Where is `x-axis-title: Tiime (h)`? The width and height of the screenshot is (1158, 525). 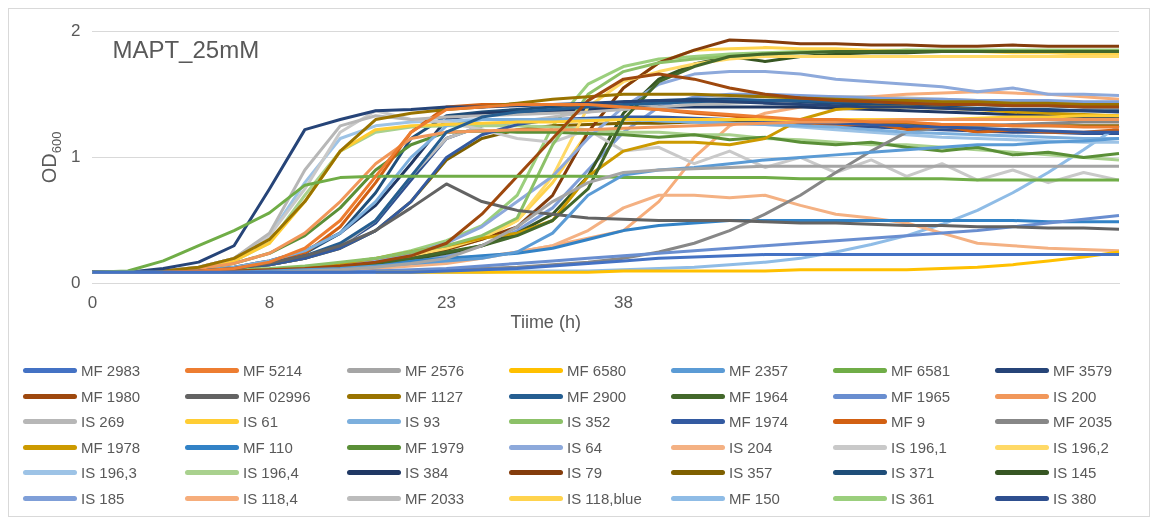
x-axis-title: Tiime (h) is located at coordinates (545, 321).